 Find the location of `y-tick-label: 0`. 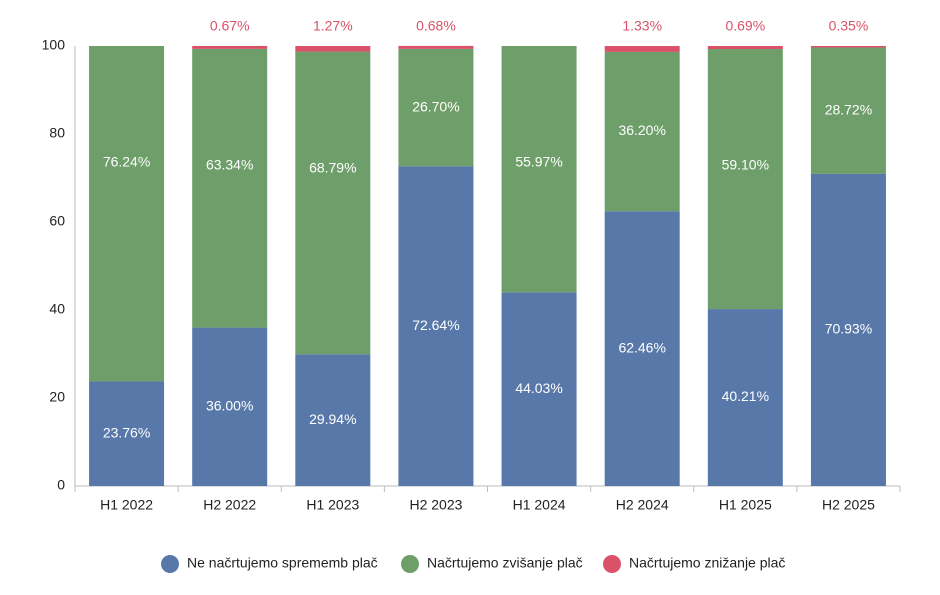

y-tick-label: 0 is located at coordinates (61, 485).